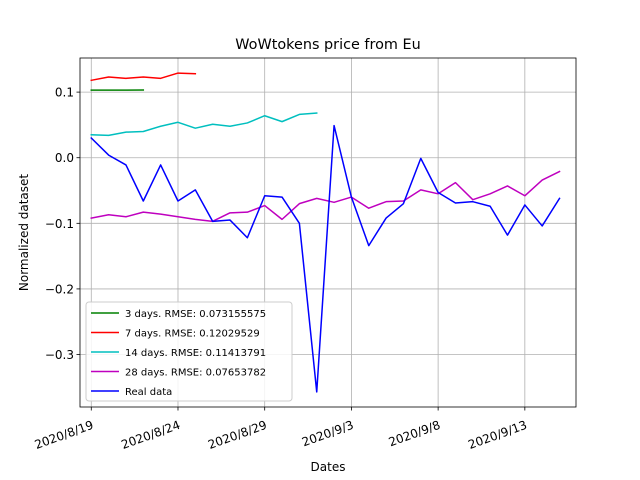  What do you see at coordinates (64, 93) in the screenshot?
I see `y-tick-label: 0.1` at bounding box center [64, 93].